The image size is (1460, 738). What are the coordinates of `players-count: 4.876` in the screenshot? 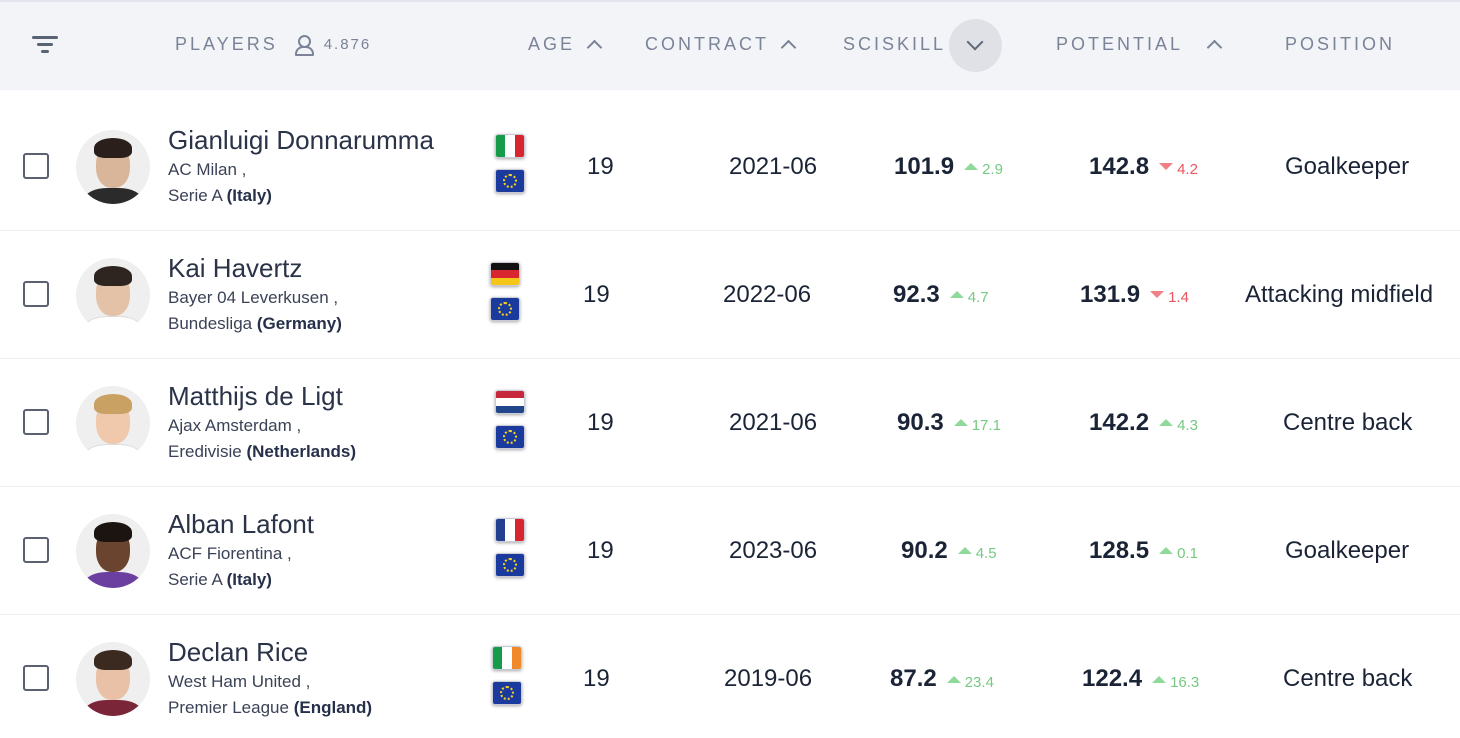 It's located at (347, 44).